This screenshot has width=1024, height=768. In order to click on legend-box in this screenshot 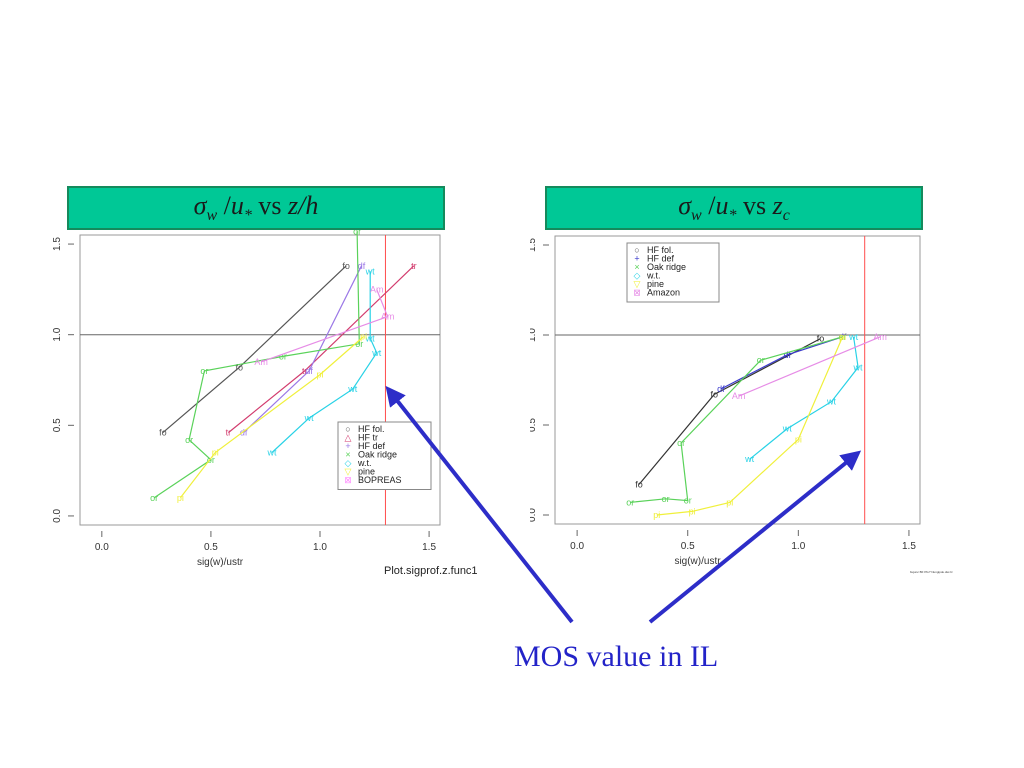, I will do `click(384, 455)`.